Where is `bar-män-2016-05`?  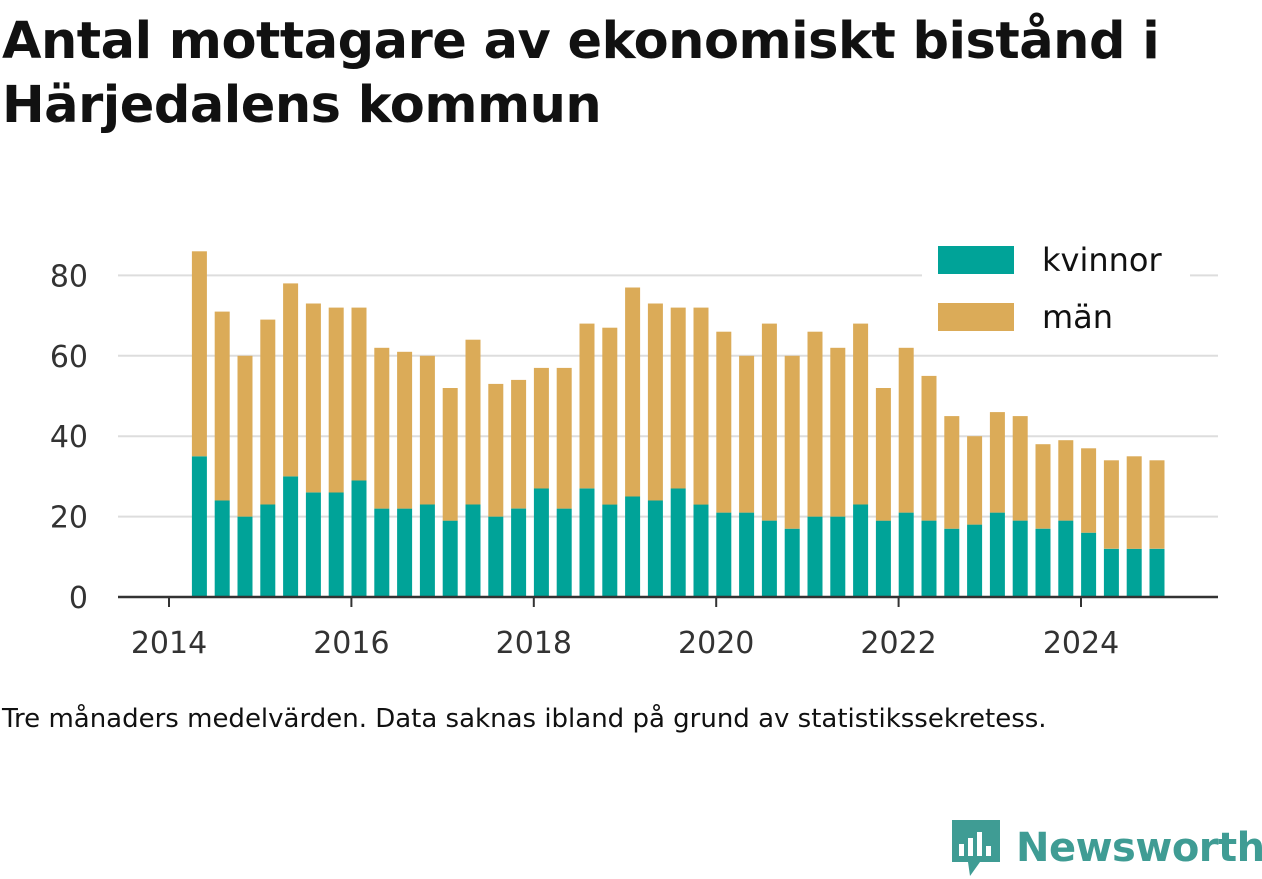 bar-män-2016-05 is located at coordinates (382, 428).